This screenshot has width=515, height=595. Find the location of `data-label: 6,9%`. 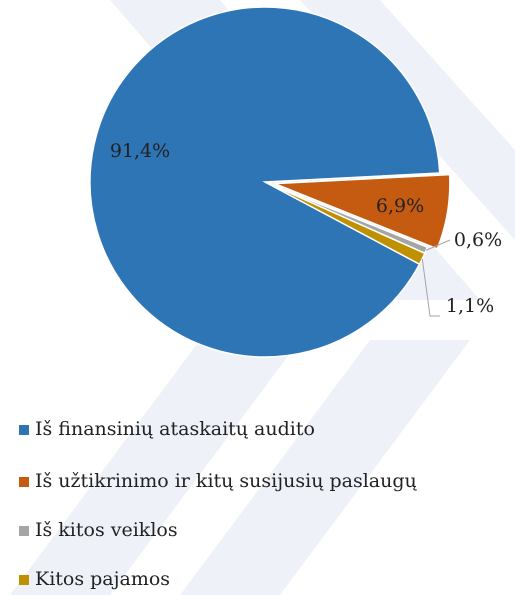

data-label: 6,9% is located at coordinates (400, 206).